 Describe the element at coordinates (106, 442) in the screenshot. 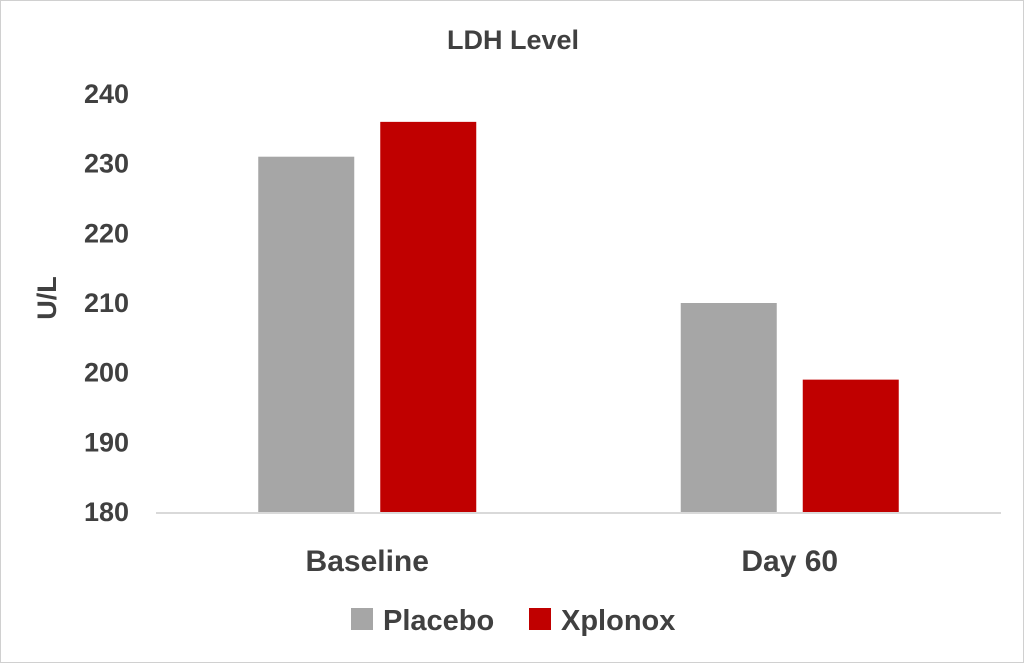

I see `y-tick-label: 190` at that location.